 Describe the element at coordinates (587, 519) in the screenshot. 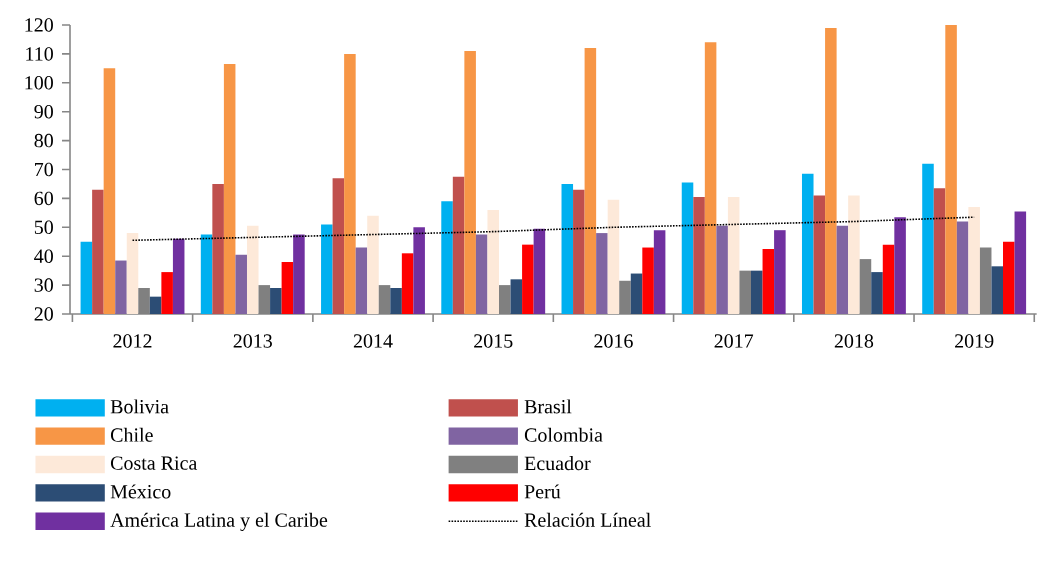

I see `legend-label: Relación Líneal` at that location.